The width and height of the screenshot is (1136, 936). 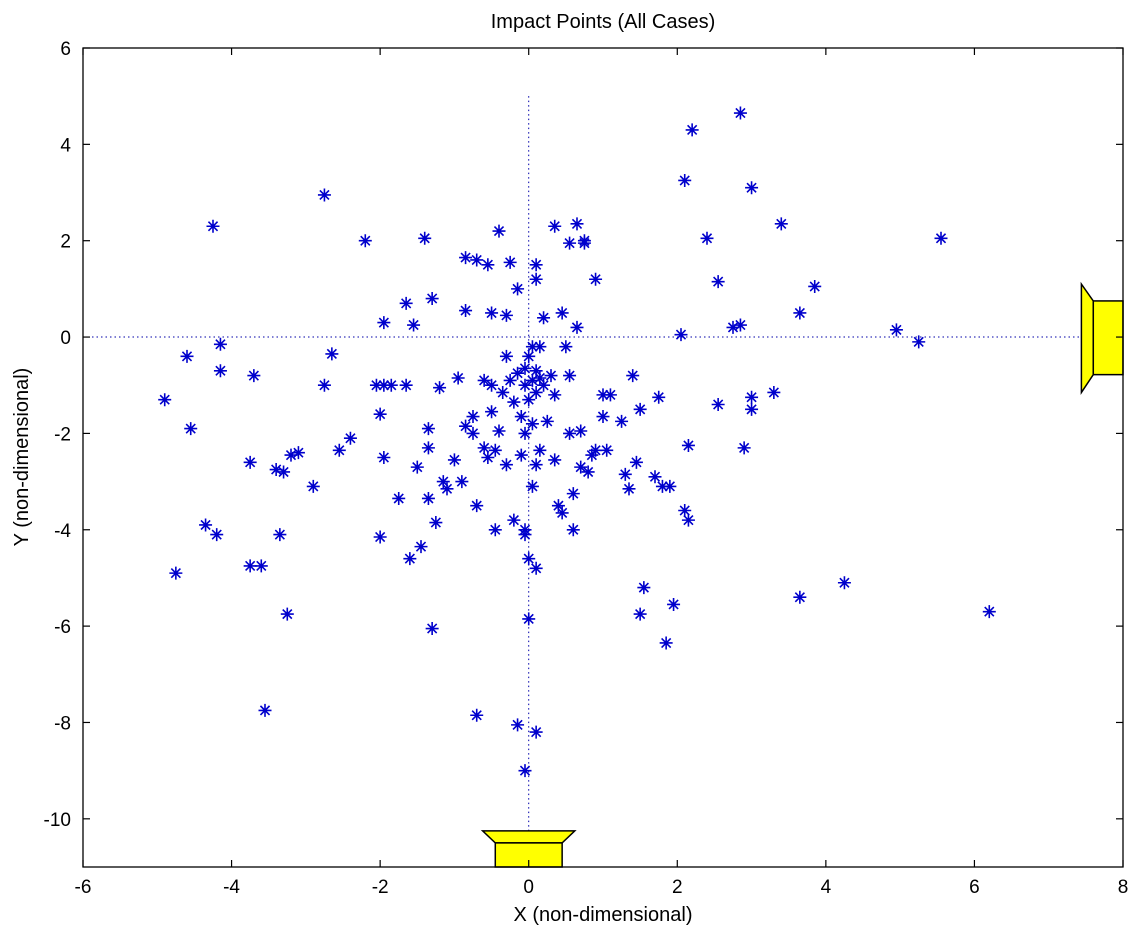 I want to click on right-nozzle-shape, so click(x=1102, y=338).